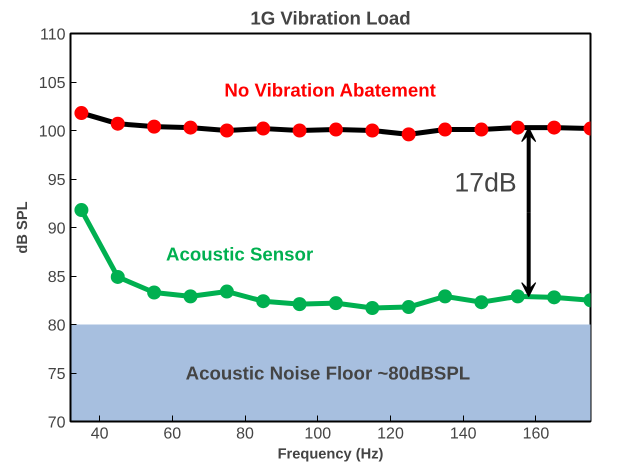 The image size is (617, 470). I want to click on y-tick-label: 90, so click(57, 229).